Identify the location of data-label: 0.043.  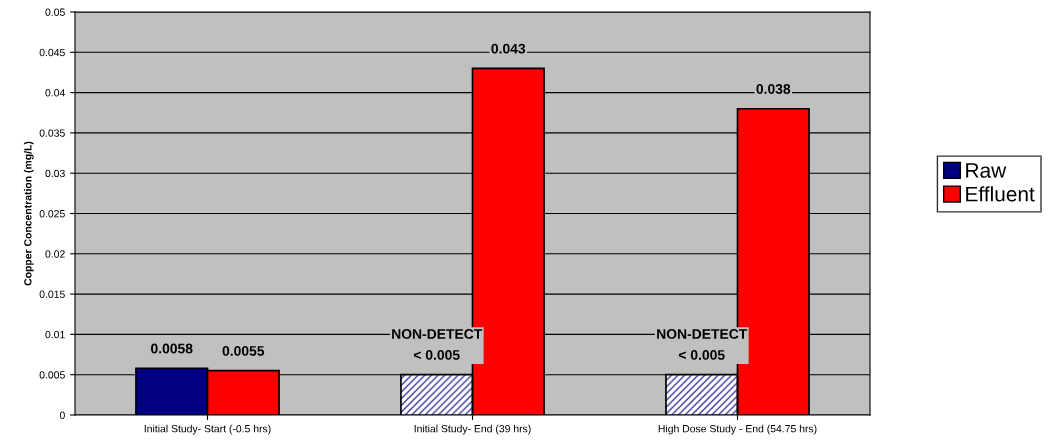
(508, 48).